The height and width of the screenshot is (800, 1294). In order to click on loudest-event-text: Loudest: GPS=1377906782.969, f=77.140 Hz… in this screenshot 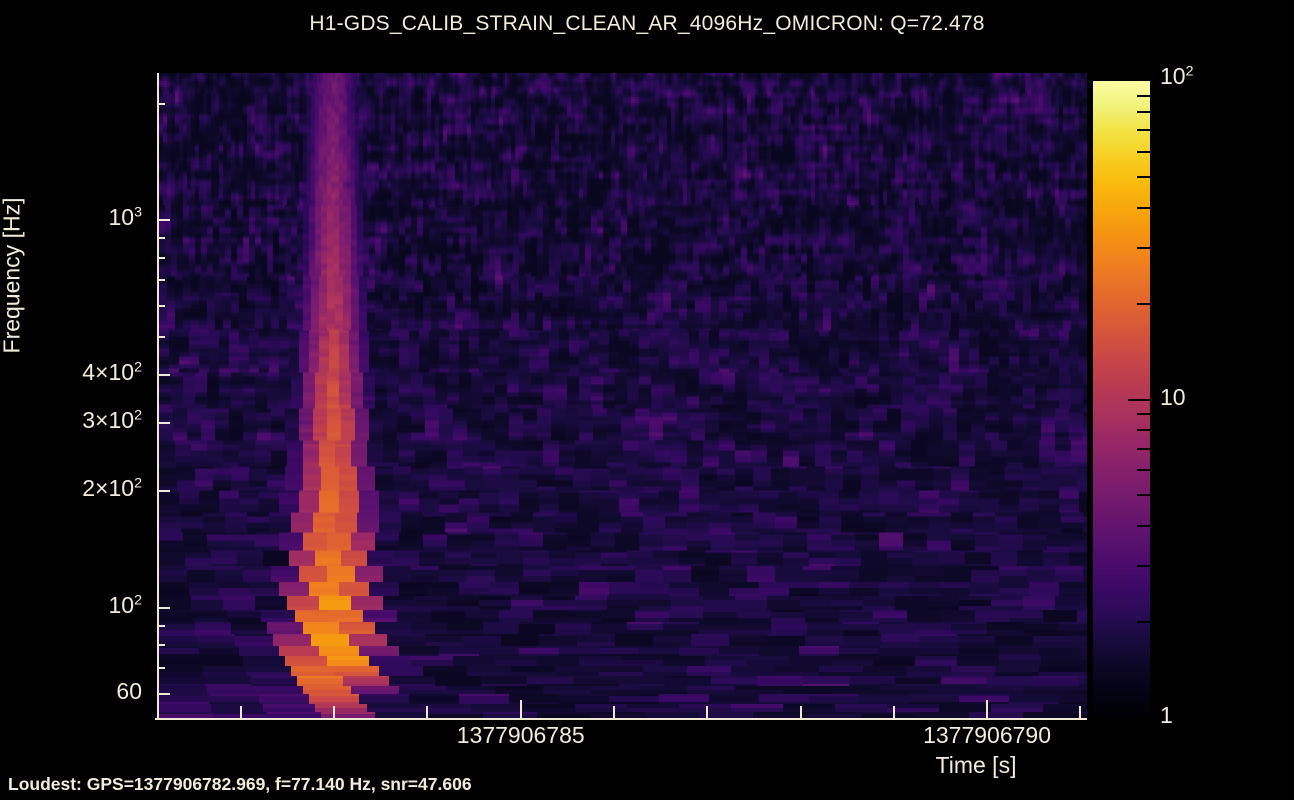, I will do `click(240, 784)`.